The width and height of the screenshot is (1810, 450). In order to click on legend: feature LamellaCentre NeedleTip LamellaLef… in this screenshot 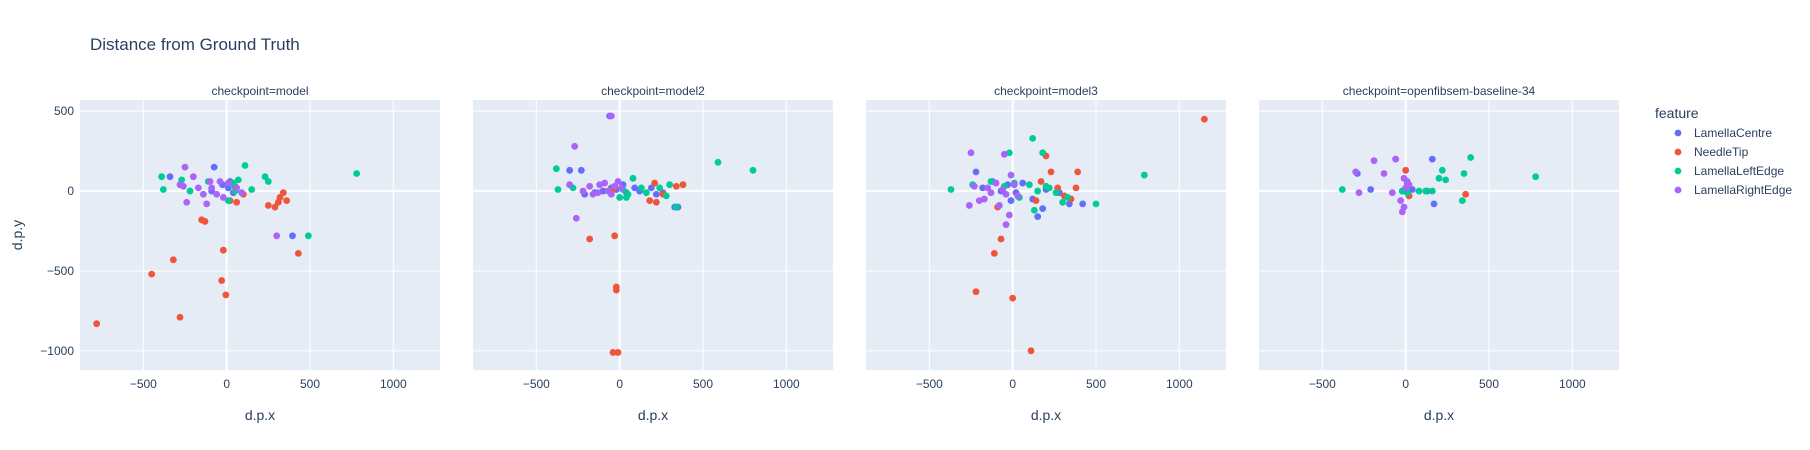, I will do `click(1723, 151)`.